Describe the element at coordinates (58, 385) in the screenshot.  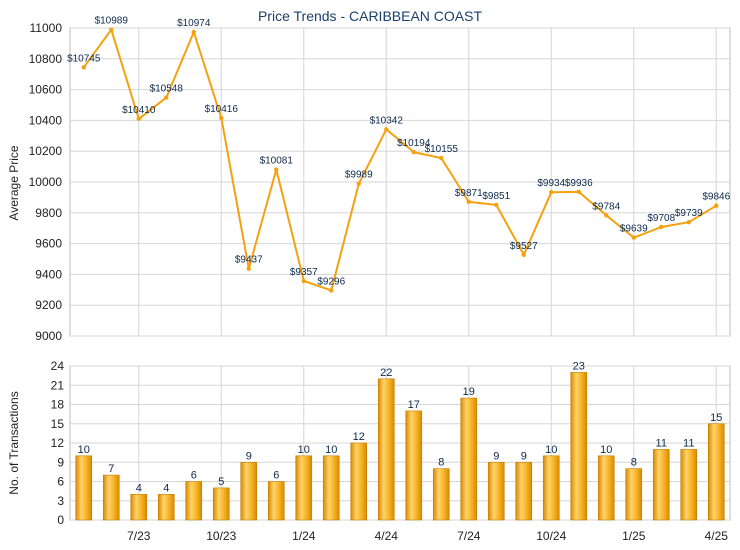
I see `transactions-y-tick-label: 21` at that location.